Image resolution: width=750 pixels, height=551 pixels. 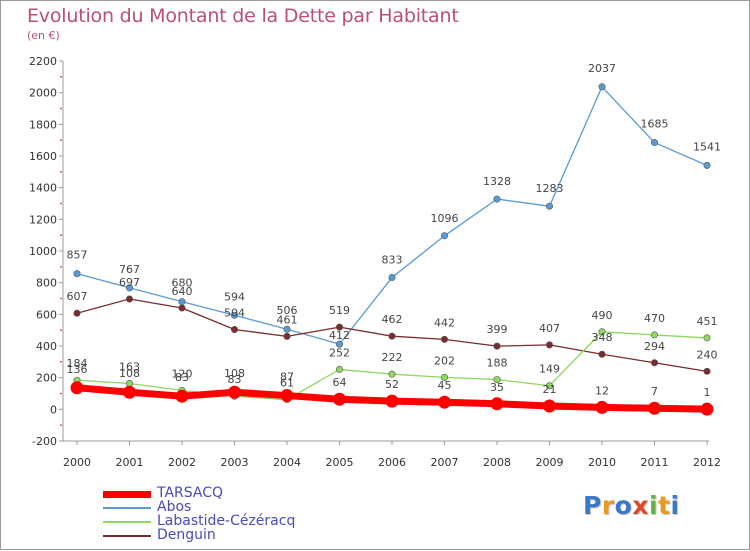 I want to click on legend-label: TARSACQ, so click(x=190, y=493).